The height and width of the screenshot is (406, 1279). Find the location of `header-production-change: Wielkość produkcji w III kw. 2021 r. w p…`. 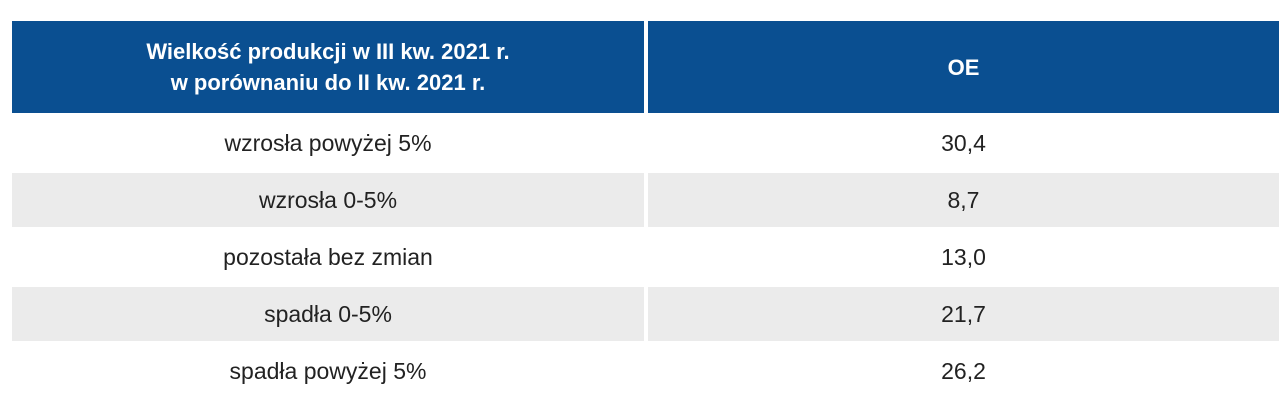

header-production-change: Wielkość produkcji w III kw. 2021 r. w p… is located at coordinates (328, 67).